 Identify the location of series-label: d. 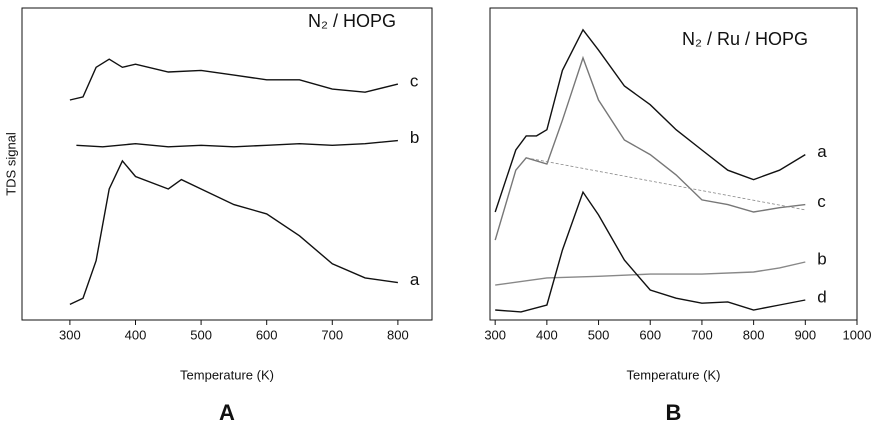
(821, 297).